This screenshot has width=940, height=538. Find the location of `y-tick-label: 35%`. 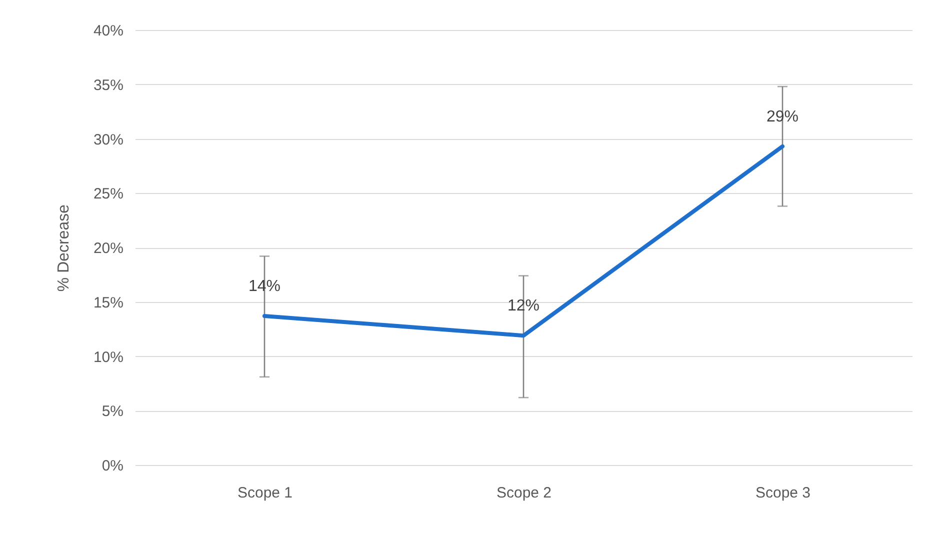

y-tick-label: 35% is located at coordinates (108, 85).